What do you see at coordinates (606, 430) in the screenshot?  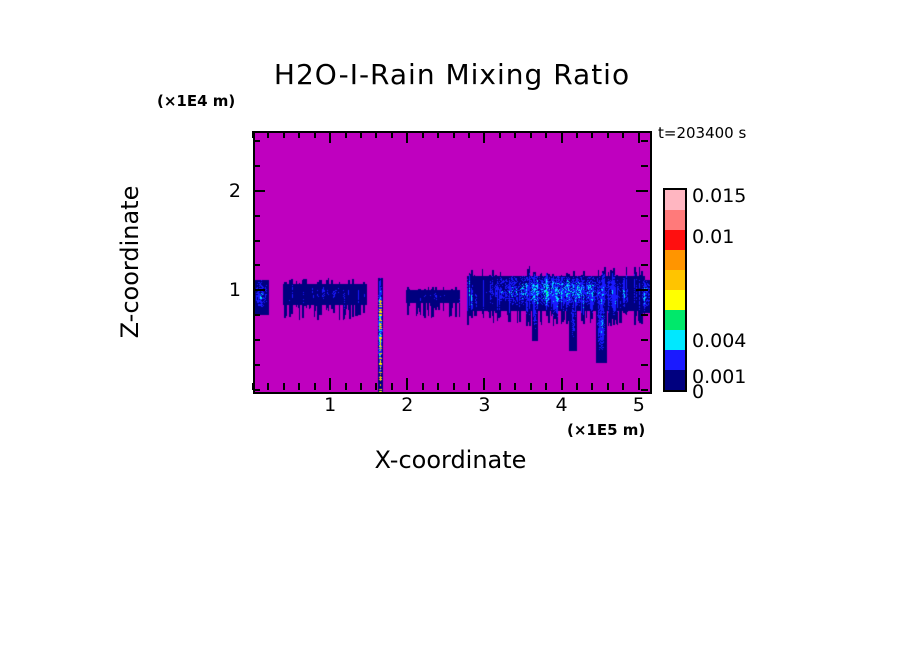 I see `x-axis-units-label: (×1E5 m)` at bounding box center [606, 430].